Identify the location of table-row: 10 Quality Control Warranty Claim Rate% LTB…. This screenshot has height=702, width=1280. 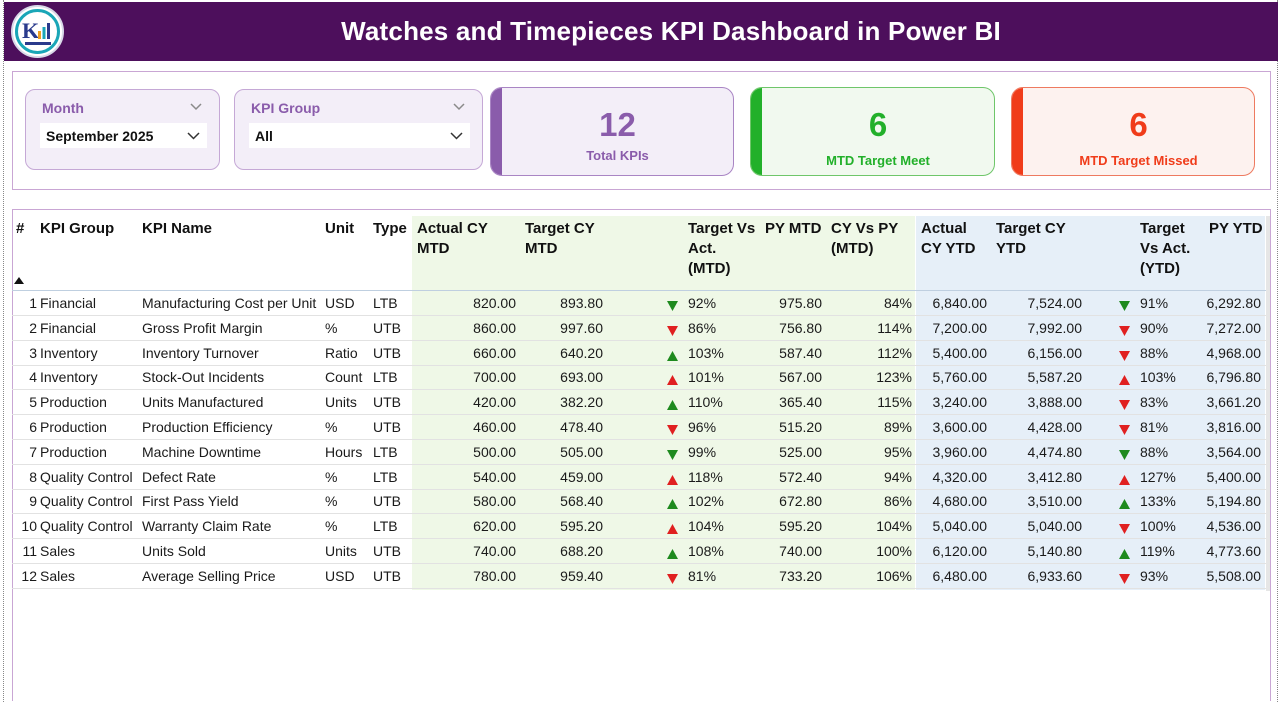
(639, 527).